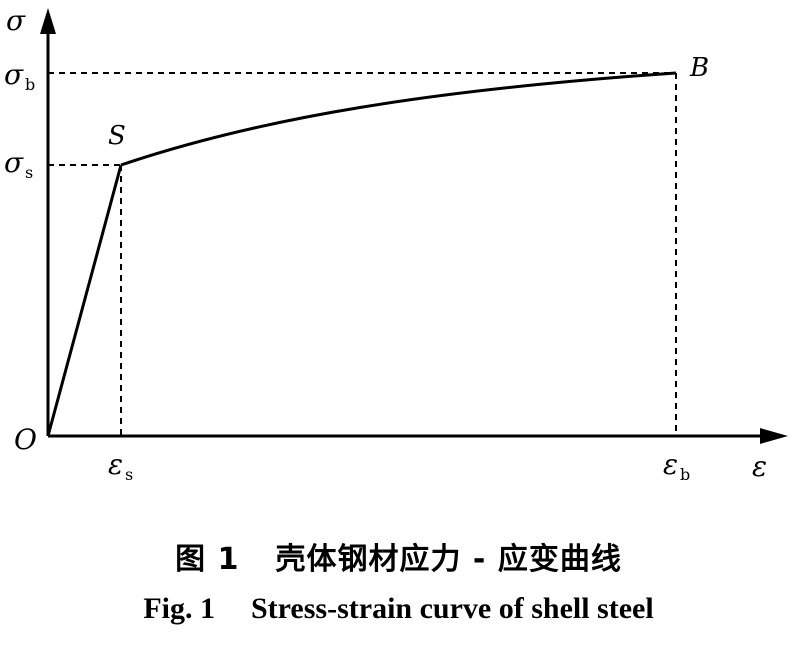 Image resolution: width=797 pixels, height=653 pixels. What do you see at coordinates (129, 474) in the screenshot?
I see `eps-s-subscript: s` at bounding box center [129, 474].